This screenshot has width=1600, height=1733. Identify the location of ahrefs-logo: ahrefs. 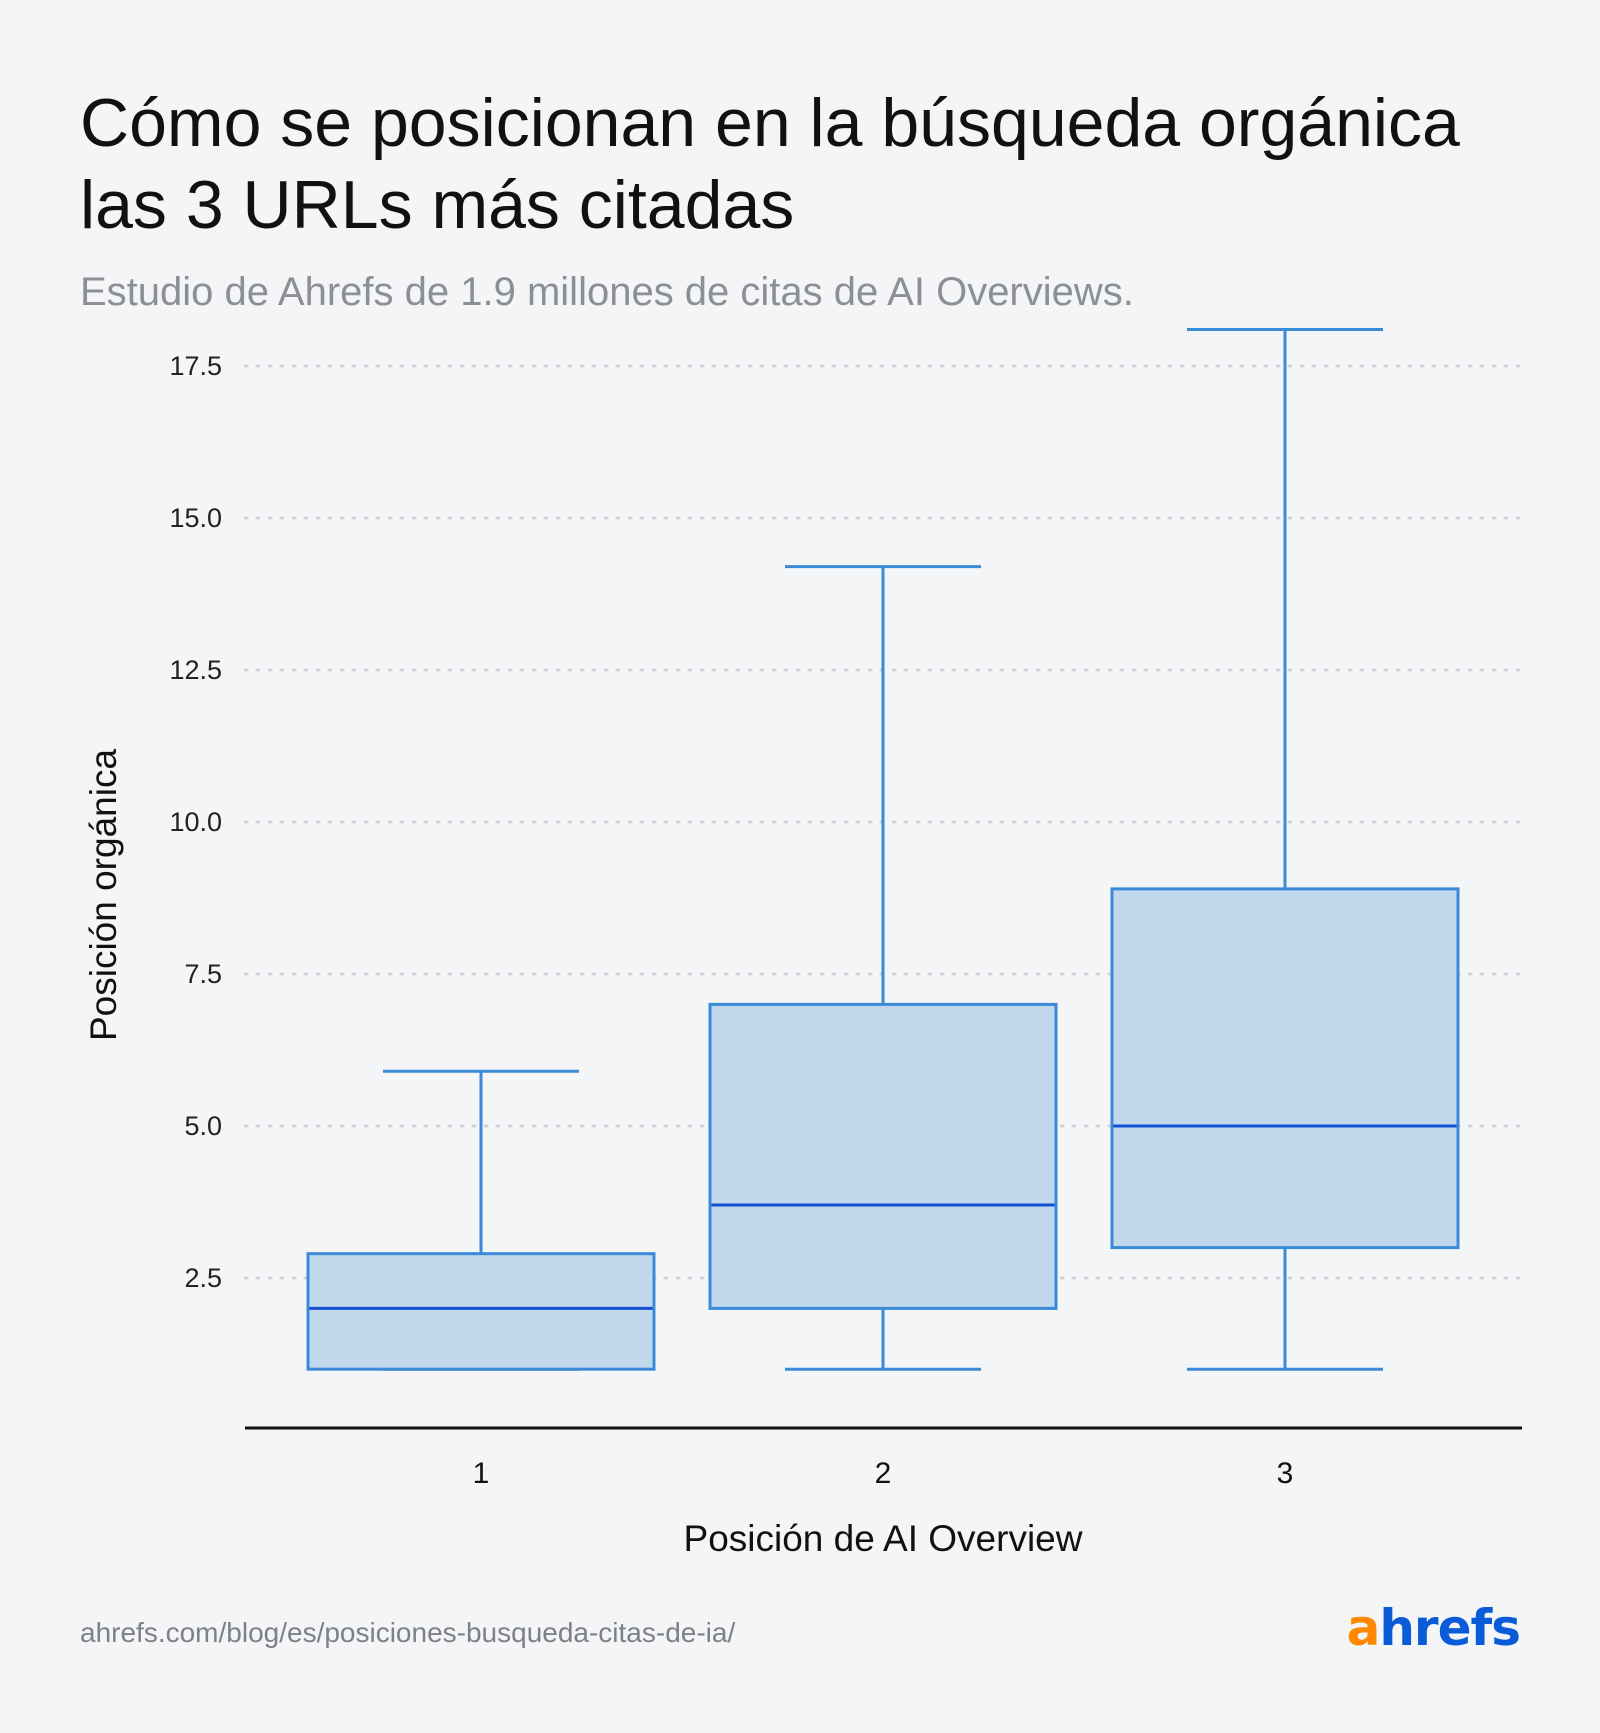
(1433, 1628).